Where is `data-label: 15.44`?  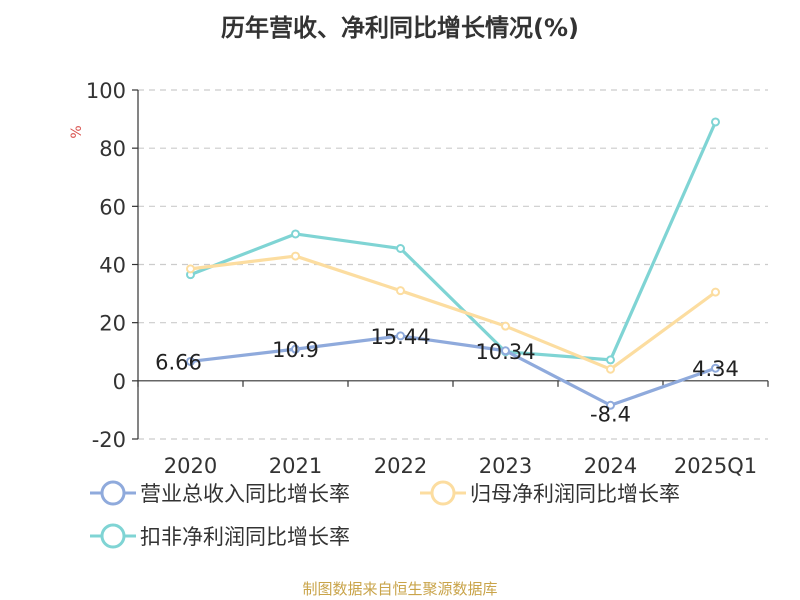 data-label: 15.44 is located at coordinates (400, 337).